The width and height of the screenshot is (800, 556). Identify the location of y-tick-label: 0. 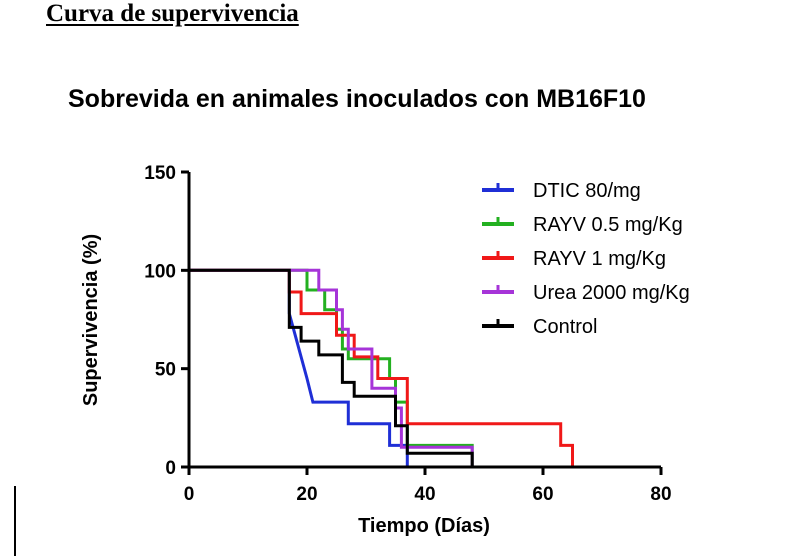
(170, 468).